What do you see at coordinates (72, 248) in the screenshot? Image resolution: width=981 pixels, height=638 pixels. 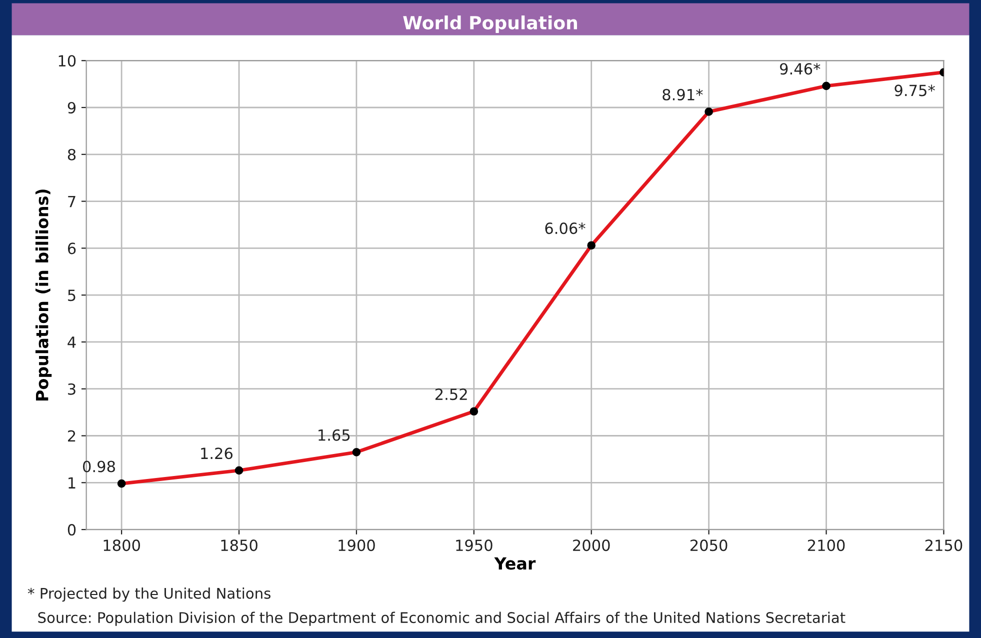 I see `y-tick-label: 6` at bounding box center [72, 248].